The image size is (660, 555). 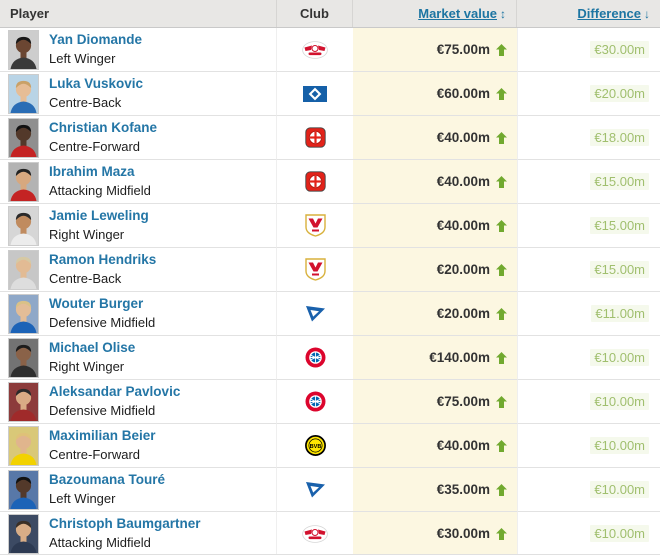 What do you see at coordinates (138, 94) in the screenshot?
I see `player-cell: Luka Vuskovic Centre-Back` at bounding box center [138, 94].